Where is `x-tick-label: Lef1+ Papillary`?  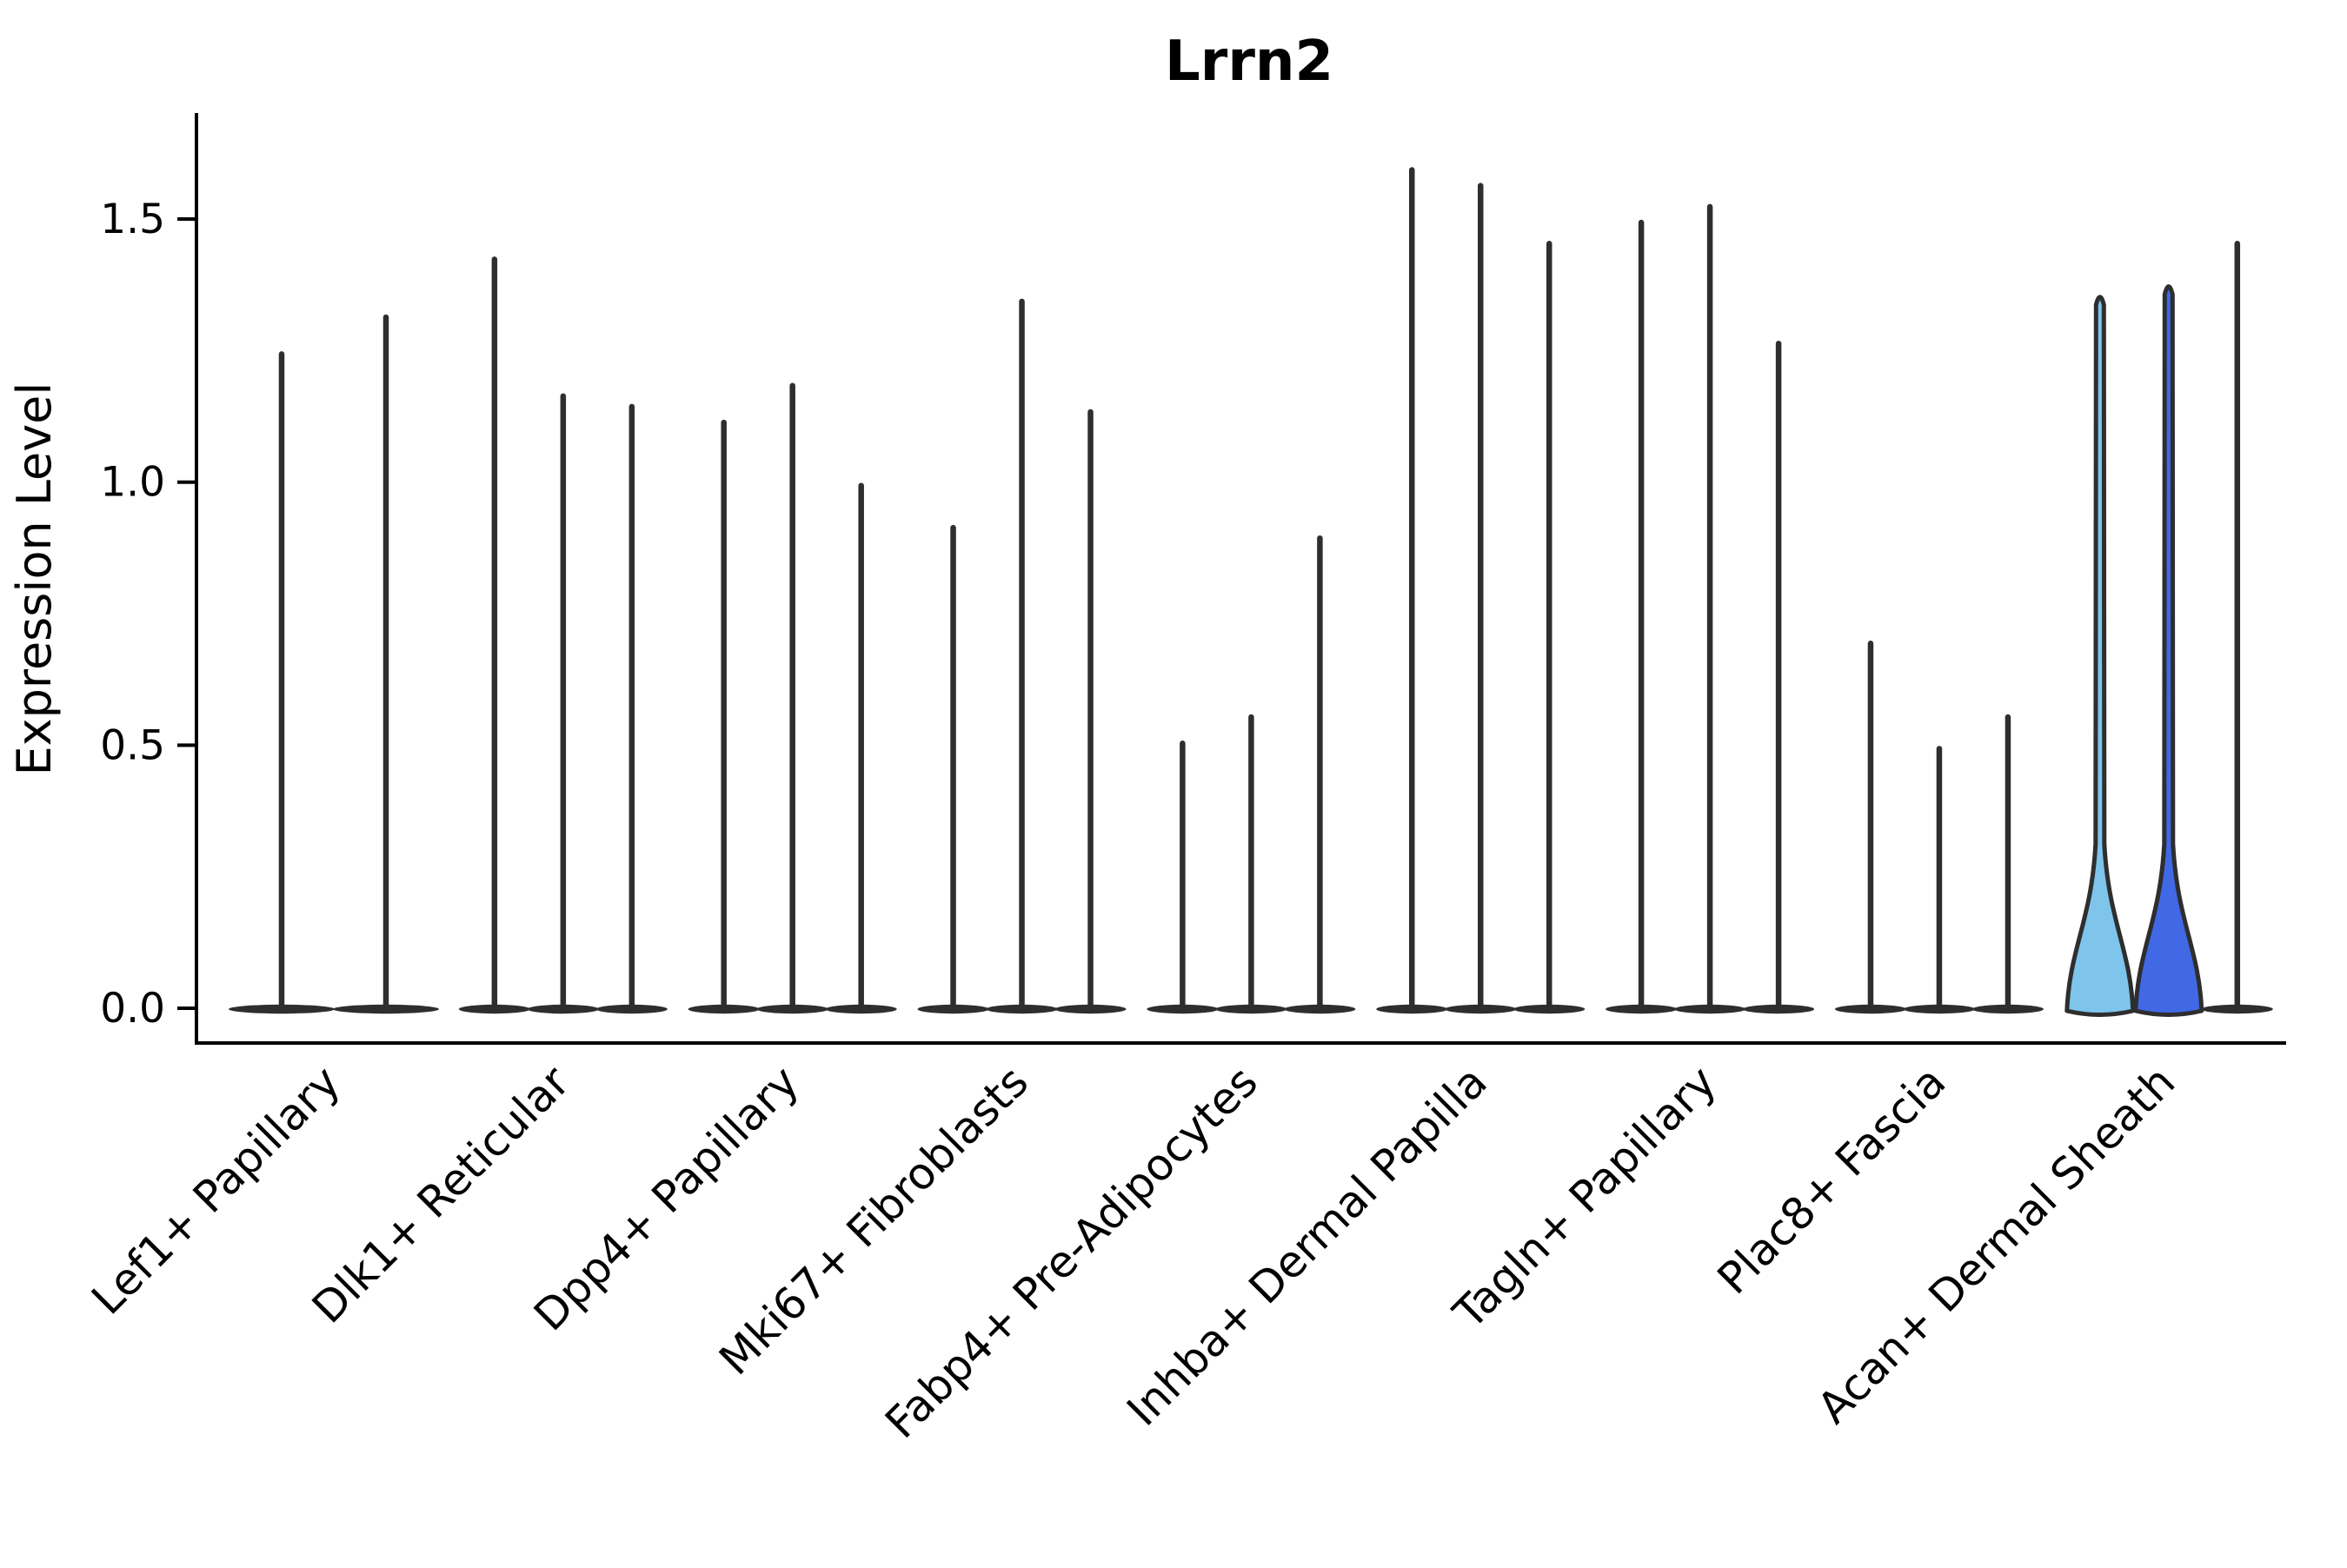
x-tick-label: Lef1+ Papillary is located at coordinates (216, 1190).